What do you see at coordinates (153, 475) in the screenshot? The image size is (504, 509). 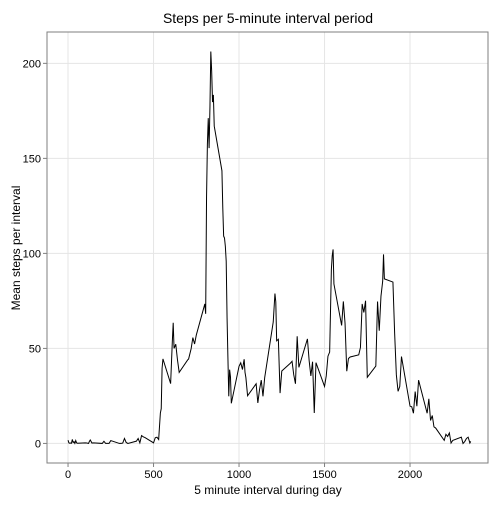 I see `x-tick-label: 500` at bounding box center [153, 475].